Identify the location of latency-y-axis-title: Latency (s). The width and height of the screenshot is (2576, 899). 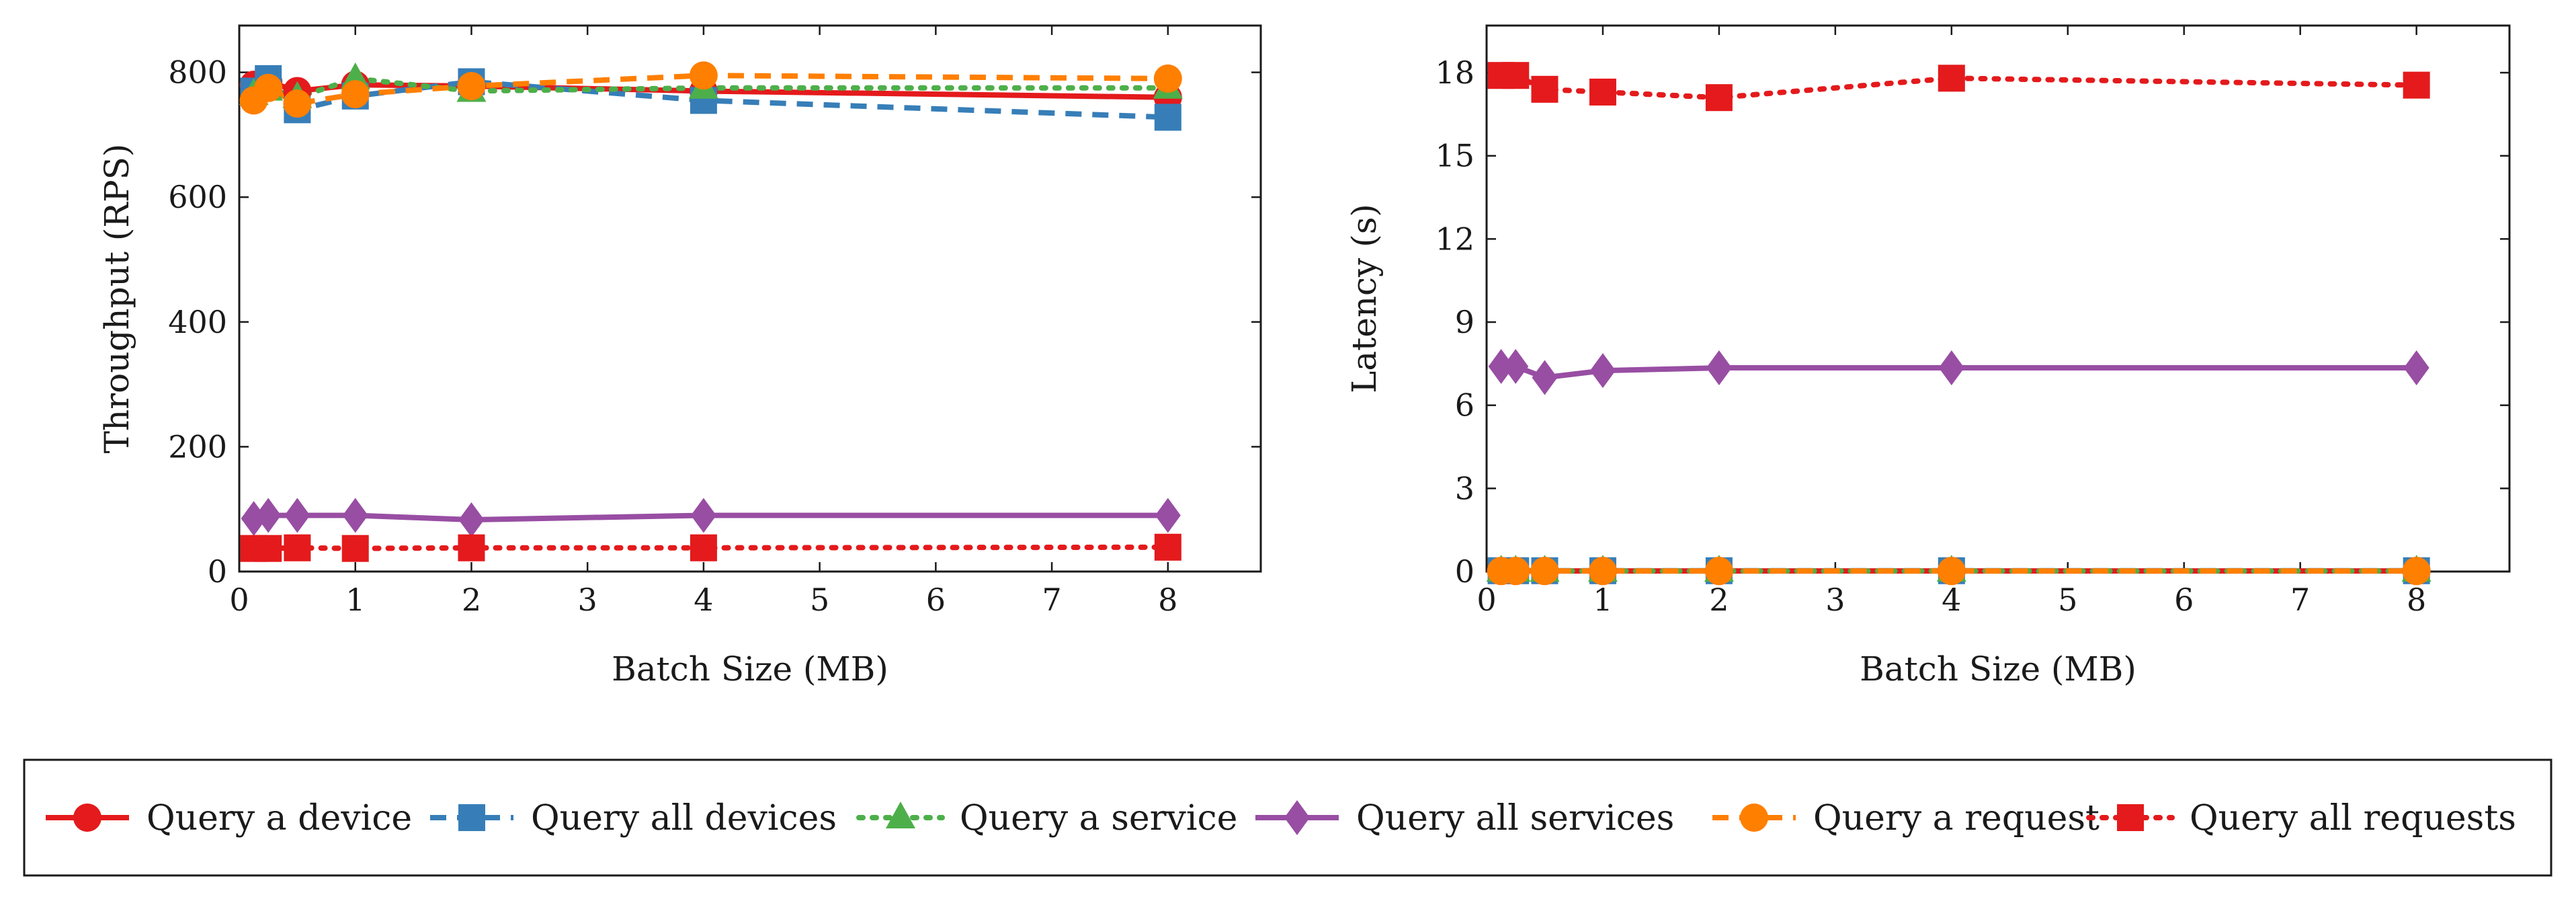
(1364, 298).